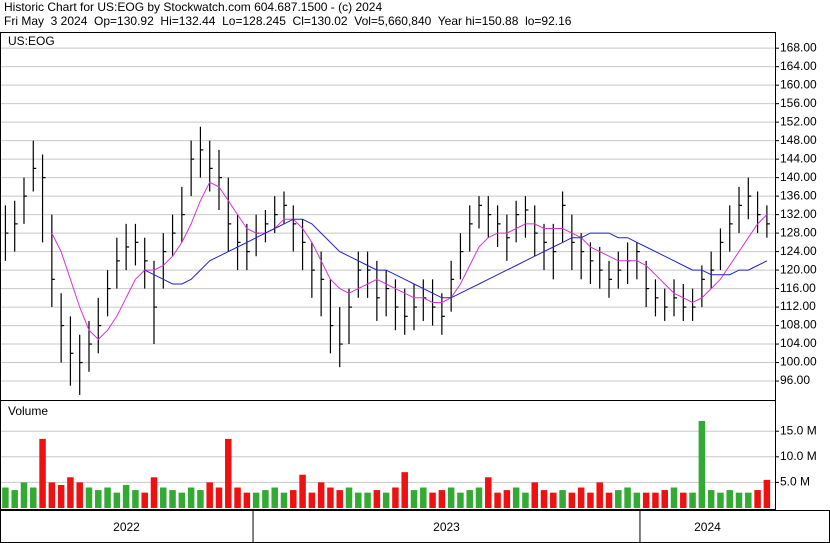 This screenshot has width=830, height=543. Describe the element at coordinates (126, 527) in the screenshot. I see `x-period-label: 2022` at that location.